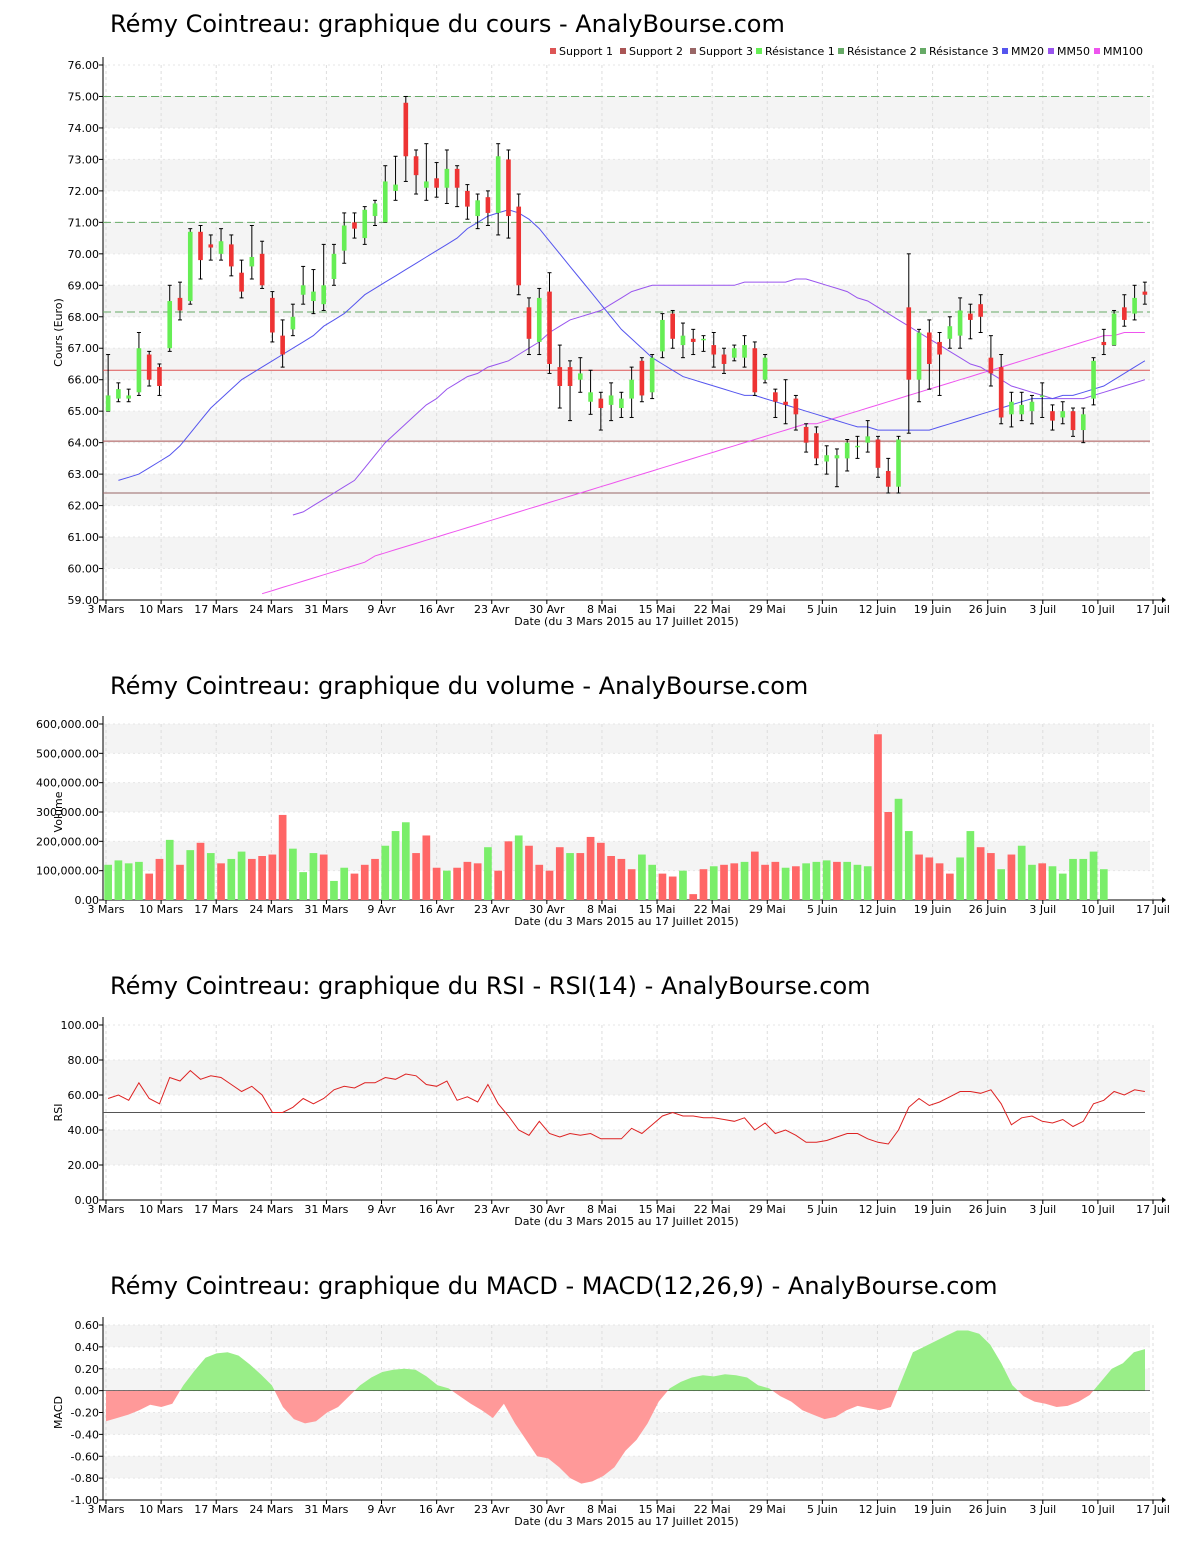 This screenshot has height=1550, width=1200. I want to click on price-xtick-label: 5 Juin, so click(822, 609).